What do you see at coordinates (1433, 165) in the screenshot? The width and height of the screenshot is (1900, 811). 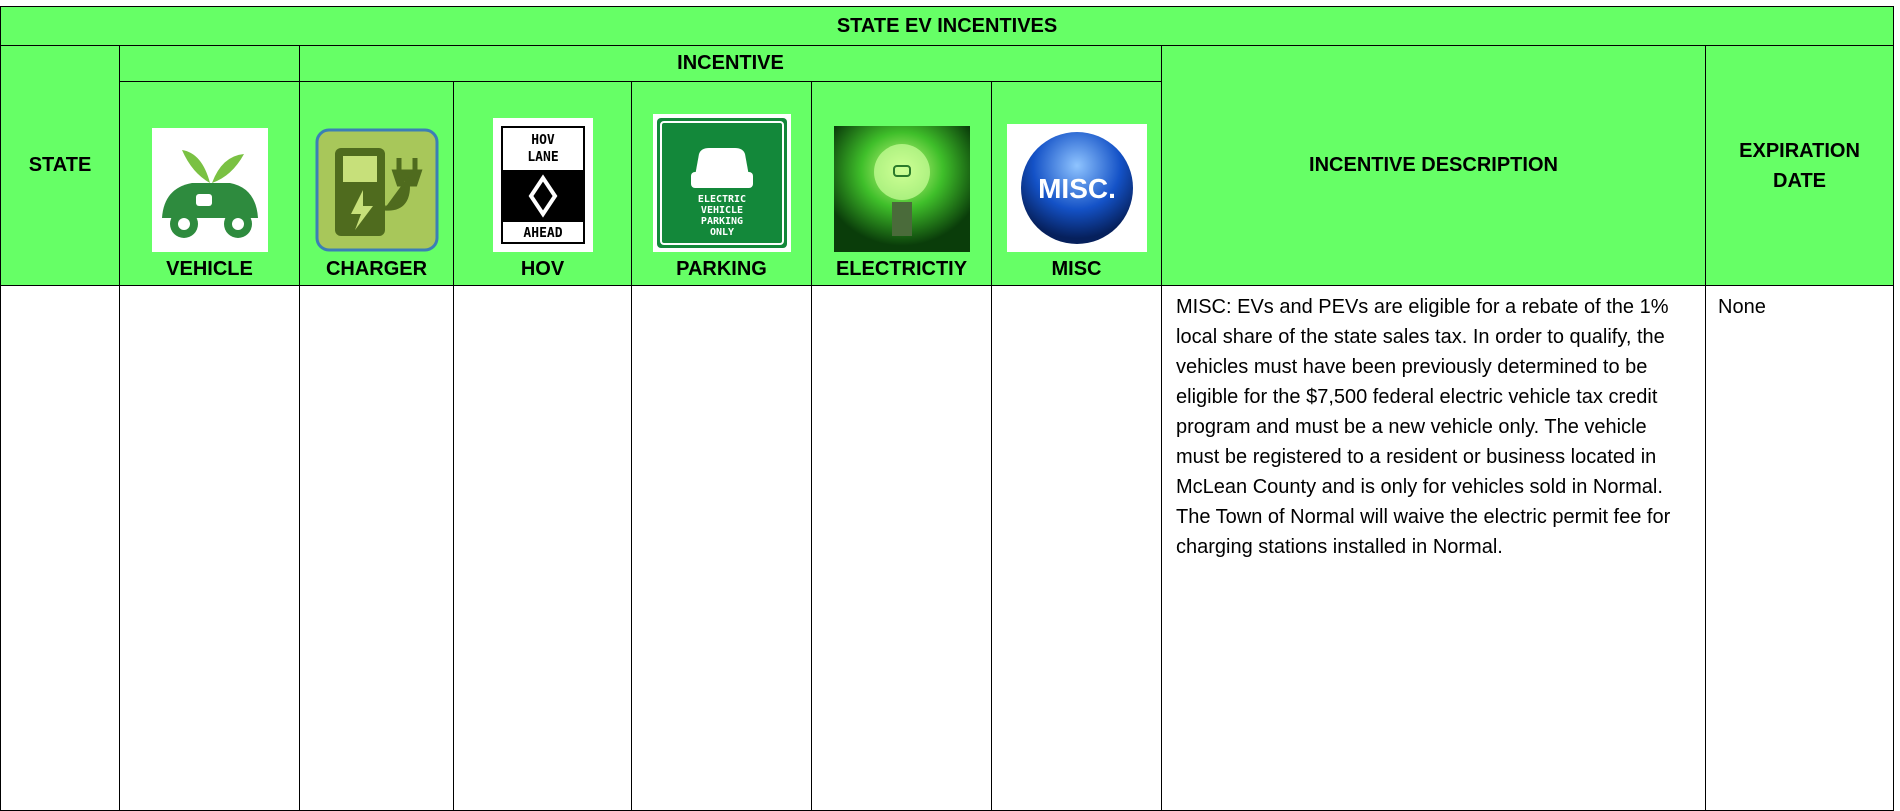 I see `description-header: INCENTIVE DESCRIPTION` at bounding box center [1433, 165].